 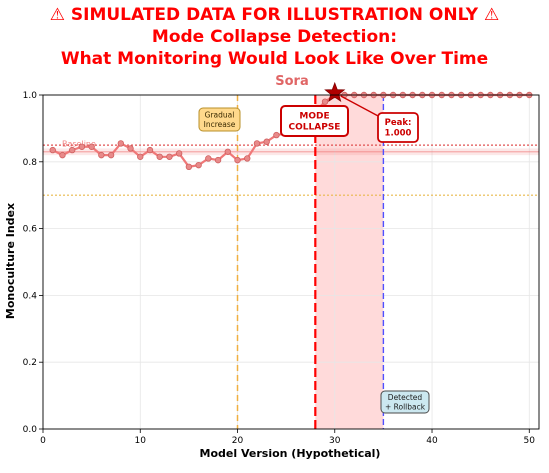 I want to click on y-tick-label: 0.0, so click(x=30, y=430).